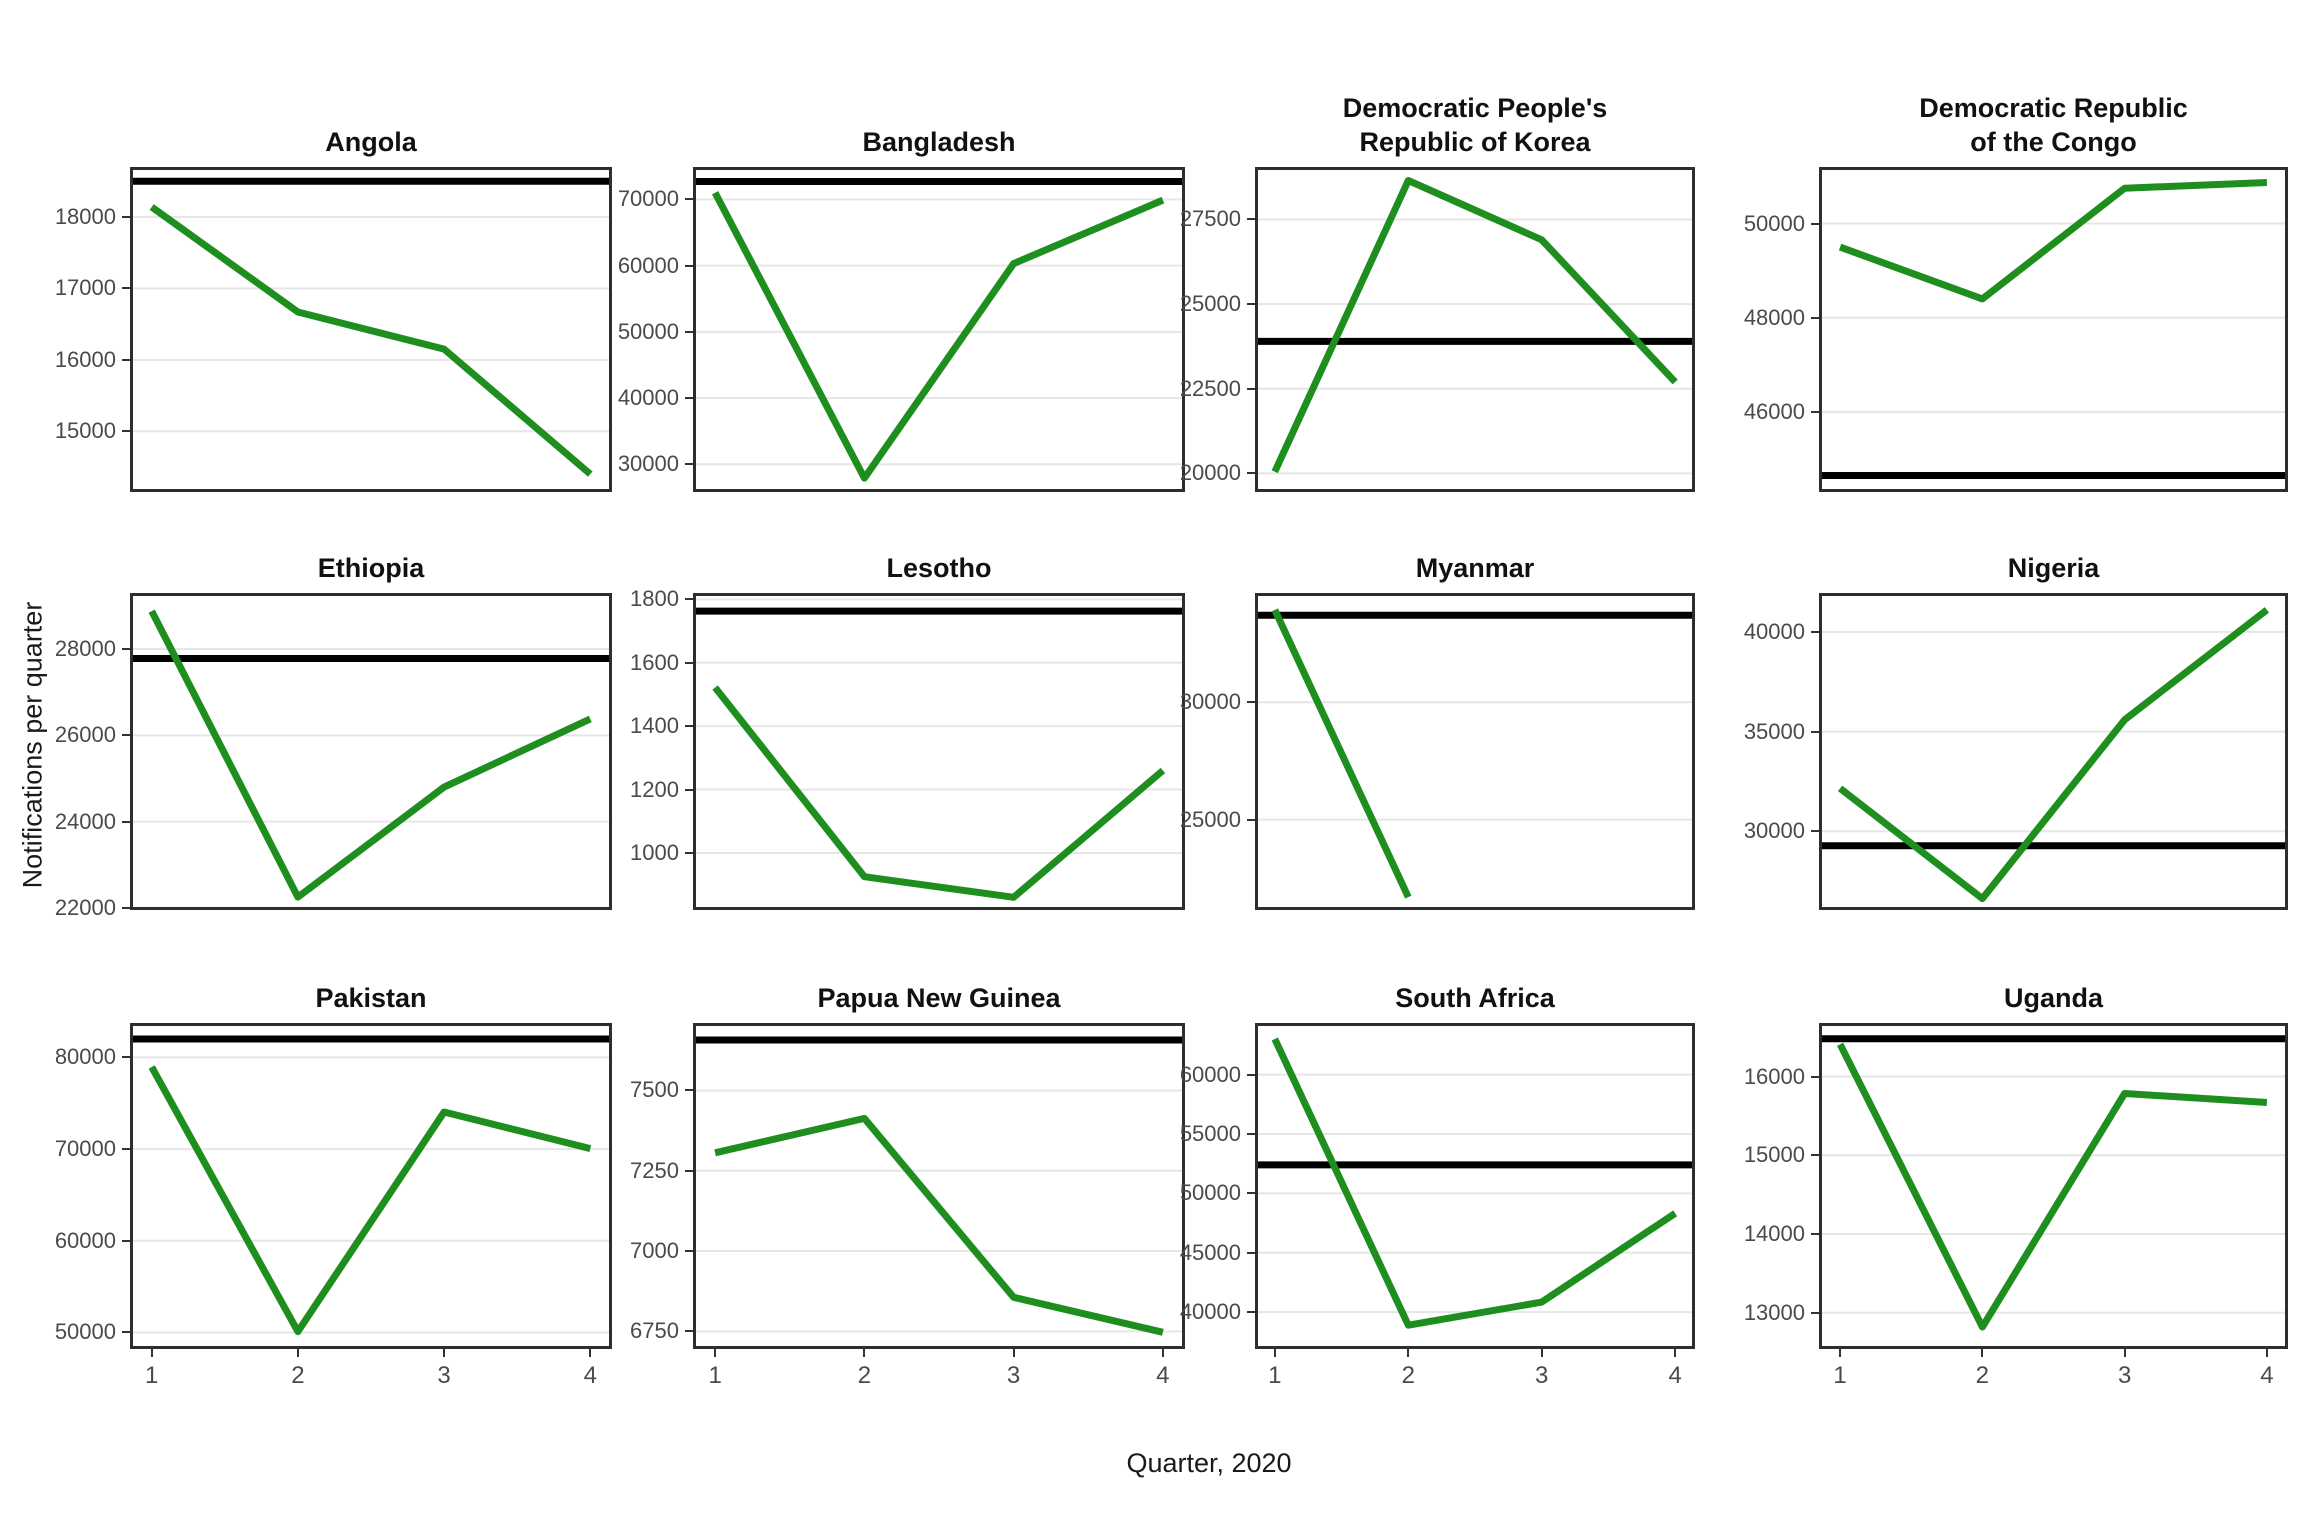 The height and width of the screenshot is (1536, 2304). Describe the element at coordinates (298, 1375) in the screenshot. I see `x-tick-label: 2` at that location.